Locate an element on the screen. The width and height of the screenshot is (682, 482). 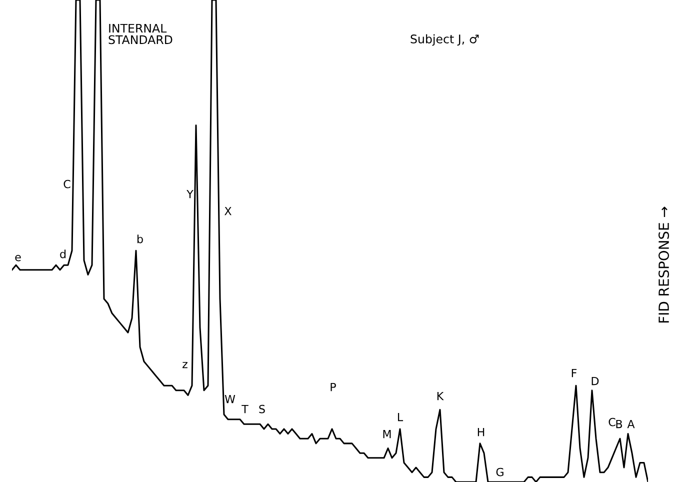
annotation: D is located at coordinates (595, 381).